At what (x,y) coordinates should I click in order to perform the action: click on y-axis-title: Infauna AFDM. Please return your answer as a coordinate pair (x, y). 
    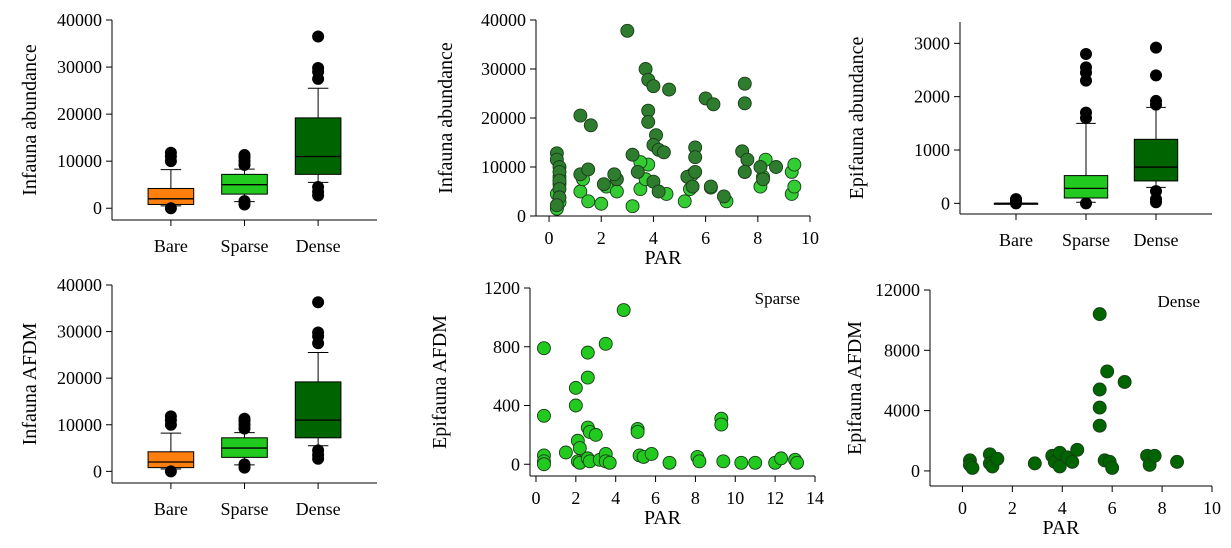
    Looking at the image, I should click on (30, 383).